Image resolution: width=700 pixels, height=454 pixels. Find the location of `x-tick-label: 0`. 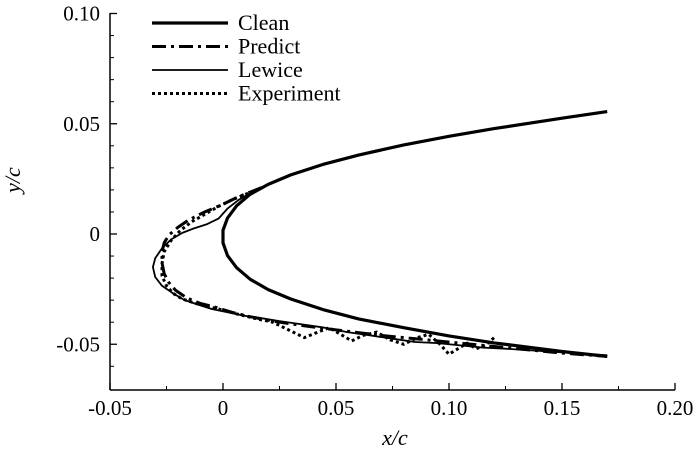

x-tick-label: 0 is located at coordinates (223, 408).